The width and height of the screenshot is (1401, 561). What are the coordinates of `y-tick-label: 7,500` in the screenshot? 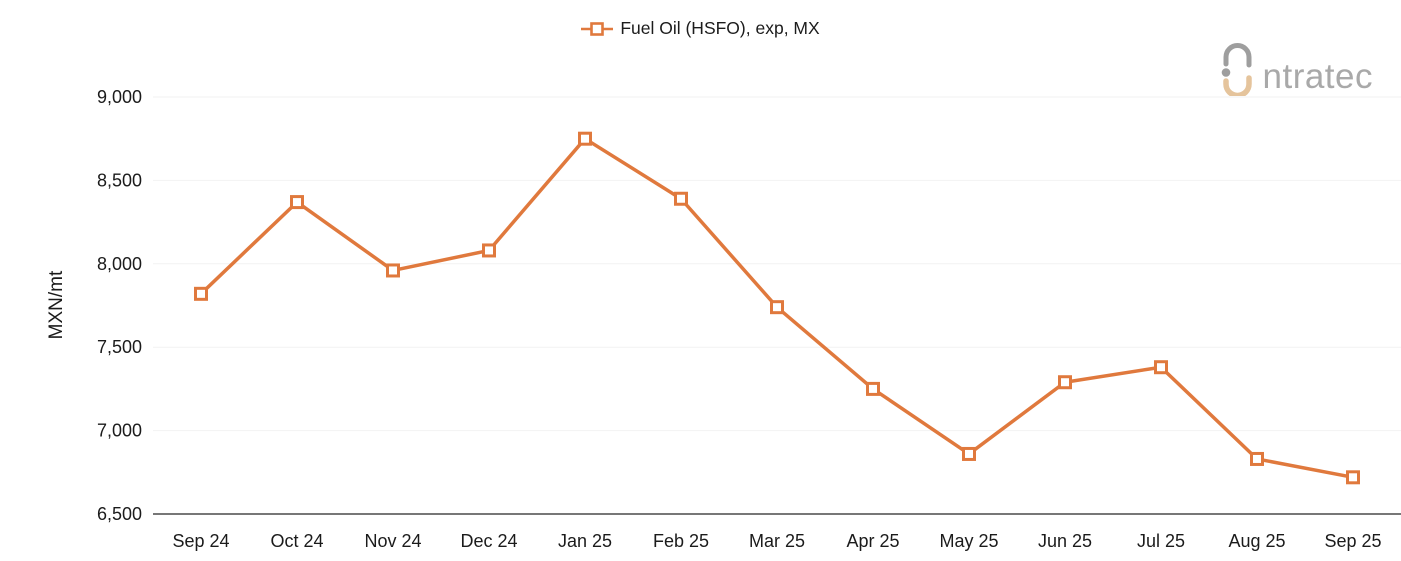 It's located at (119, 347).